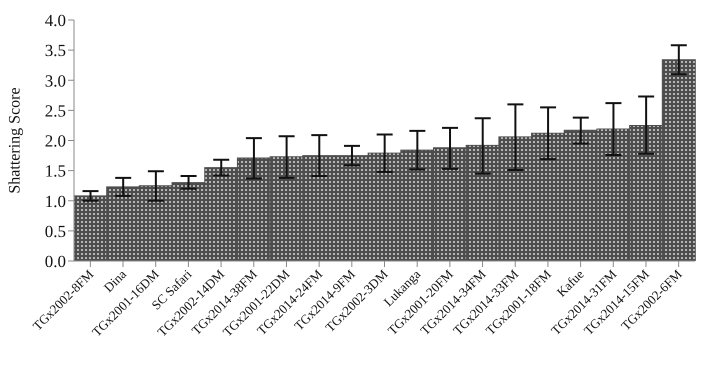 Image resolution: width=709 pixels, height=367 pixels. What do you see at coordinates (15, 140) in the screenshot?
I see `y-axis-title: Shattering Score` at bounding box center [15, 140].